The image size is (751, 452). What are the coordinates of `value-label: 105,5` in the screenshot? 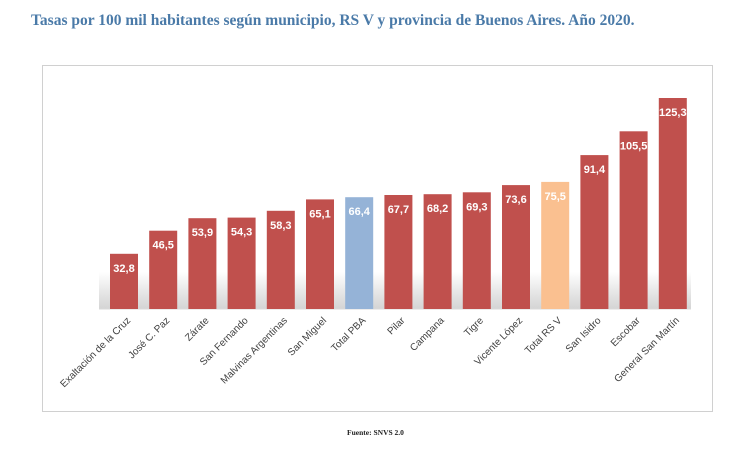 It's located at (634, 146).